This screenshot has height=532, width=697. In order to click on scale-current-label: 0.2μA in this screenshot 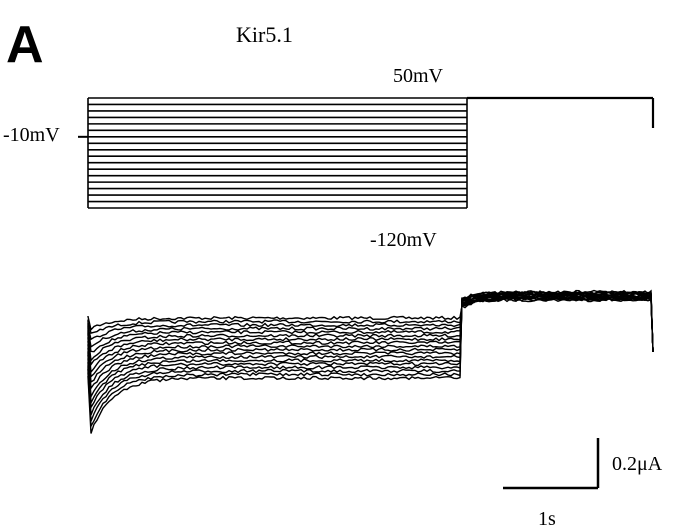, I will do `click(637, 464)`.